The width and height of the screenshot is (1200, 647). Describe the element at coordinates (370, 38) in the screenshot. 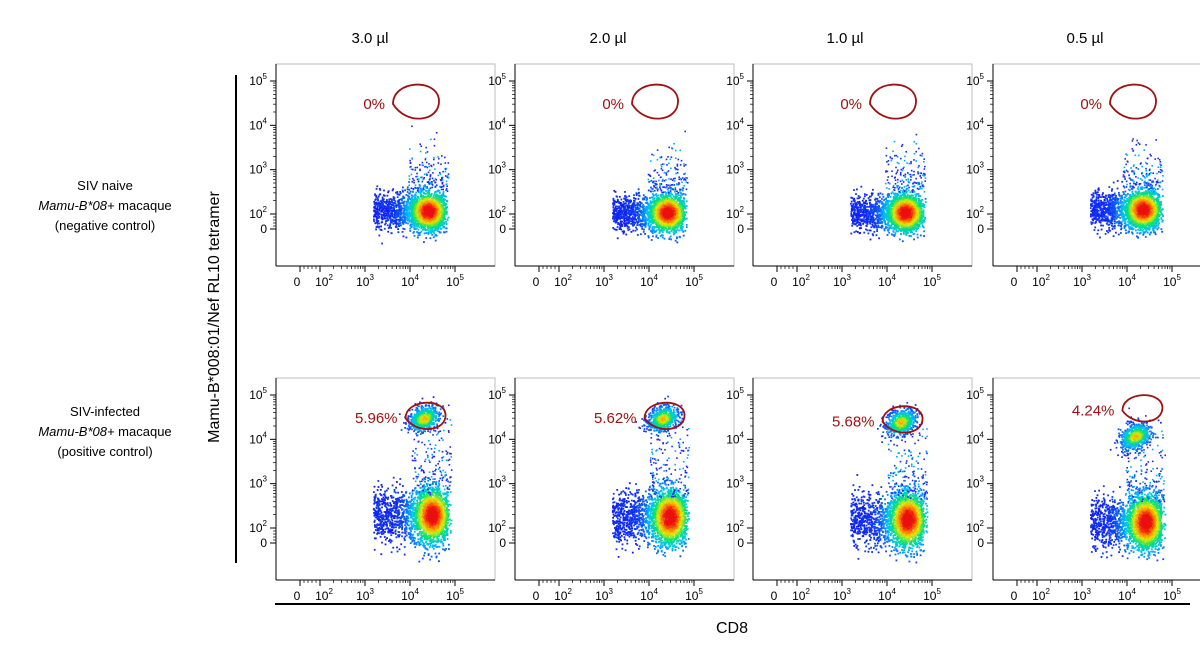

I see `column-title-1: 3.0 µl` at that location.